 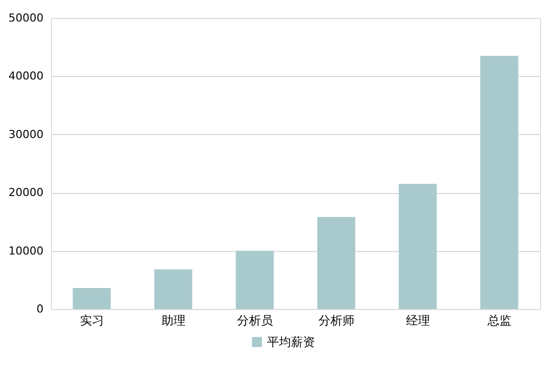 I want to click on x-tick-label: 经理, so click(x=418, y=321).